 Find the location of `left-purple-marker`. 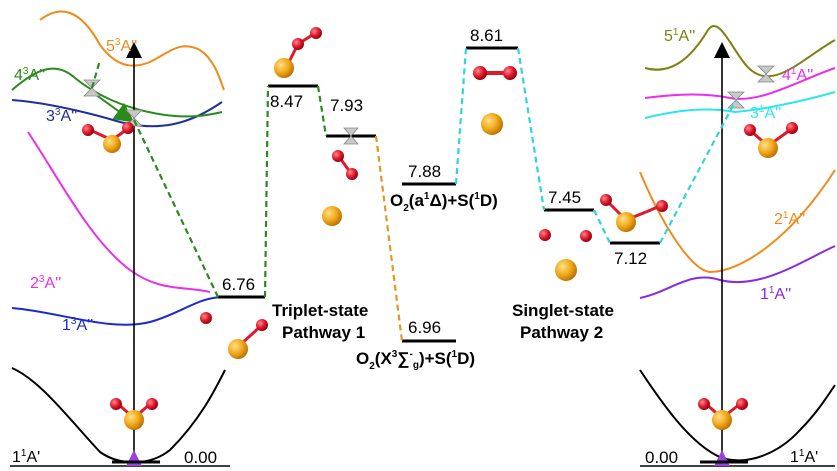

left-purple-marker is located at coordinates (134, 458).